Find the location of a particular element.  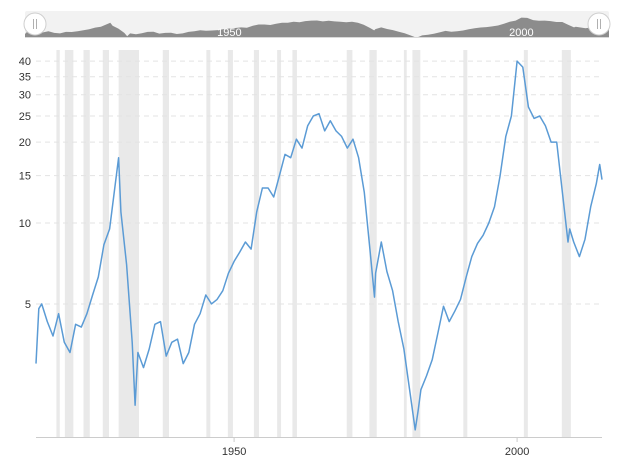

navigator-label: 2000 is located at coordinates (521, 33).